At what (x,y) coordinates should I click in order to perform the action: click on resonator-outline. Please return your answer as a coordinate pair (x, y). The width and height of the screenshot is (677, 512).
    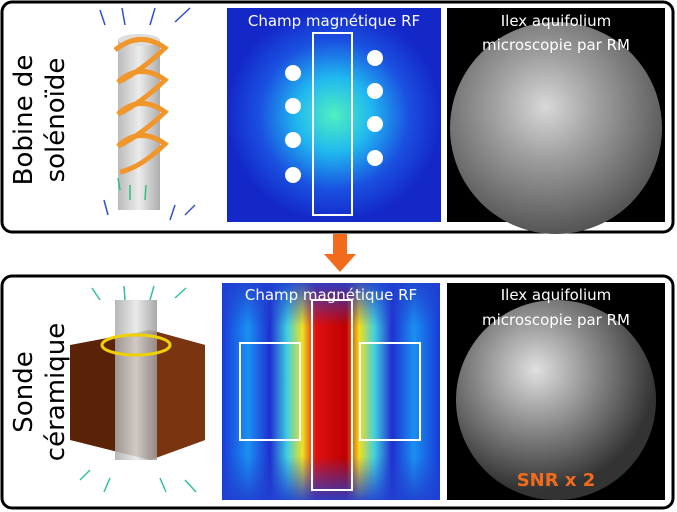
    Looking at the image, I should click on (330, 395).